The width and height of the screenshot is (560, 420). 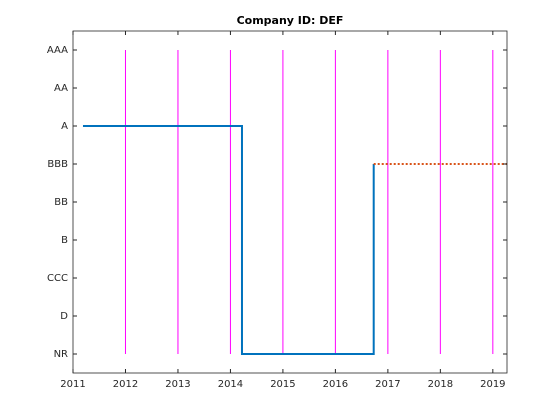 I want to click on y-tick-label: AA, so click(x=61, y=88).